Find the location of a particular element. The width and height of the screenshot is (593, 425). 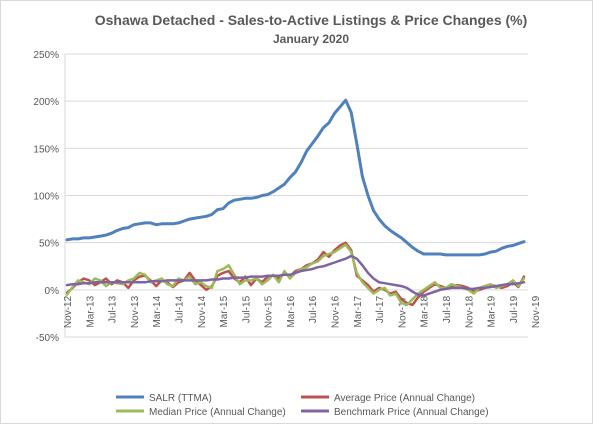

x-tick-label: Mar-15 is located at coordinates (224, 311).